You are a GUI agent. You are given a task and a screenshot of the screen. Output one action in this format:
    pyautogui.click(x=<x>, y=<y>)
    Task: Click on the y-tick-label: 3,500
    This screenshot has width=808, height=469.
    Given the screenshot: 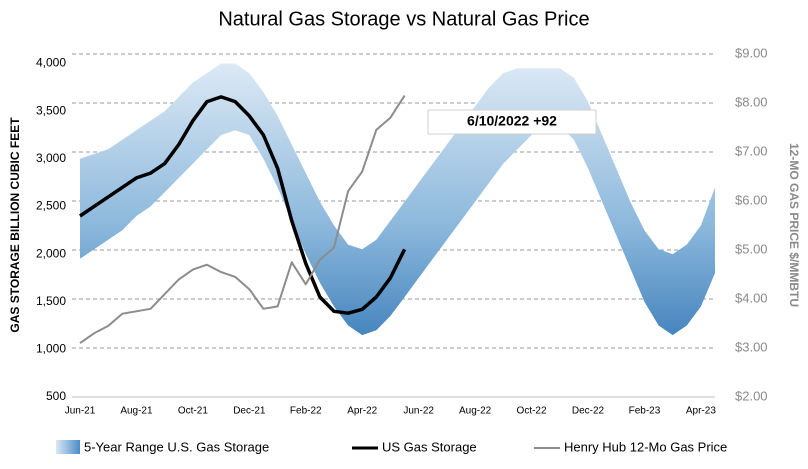 What is the action you would take?
    pyautogui.click(x=51, y=110)
    